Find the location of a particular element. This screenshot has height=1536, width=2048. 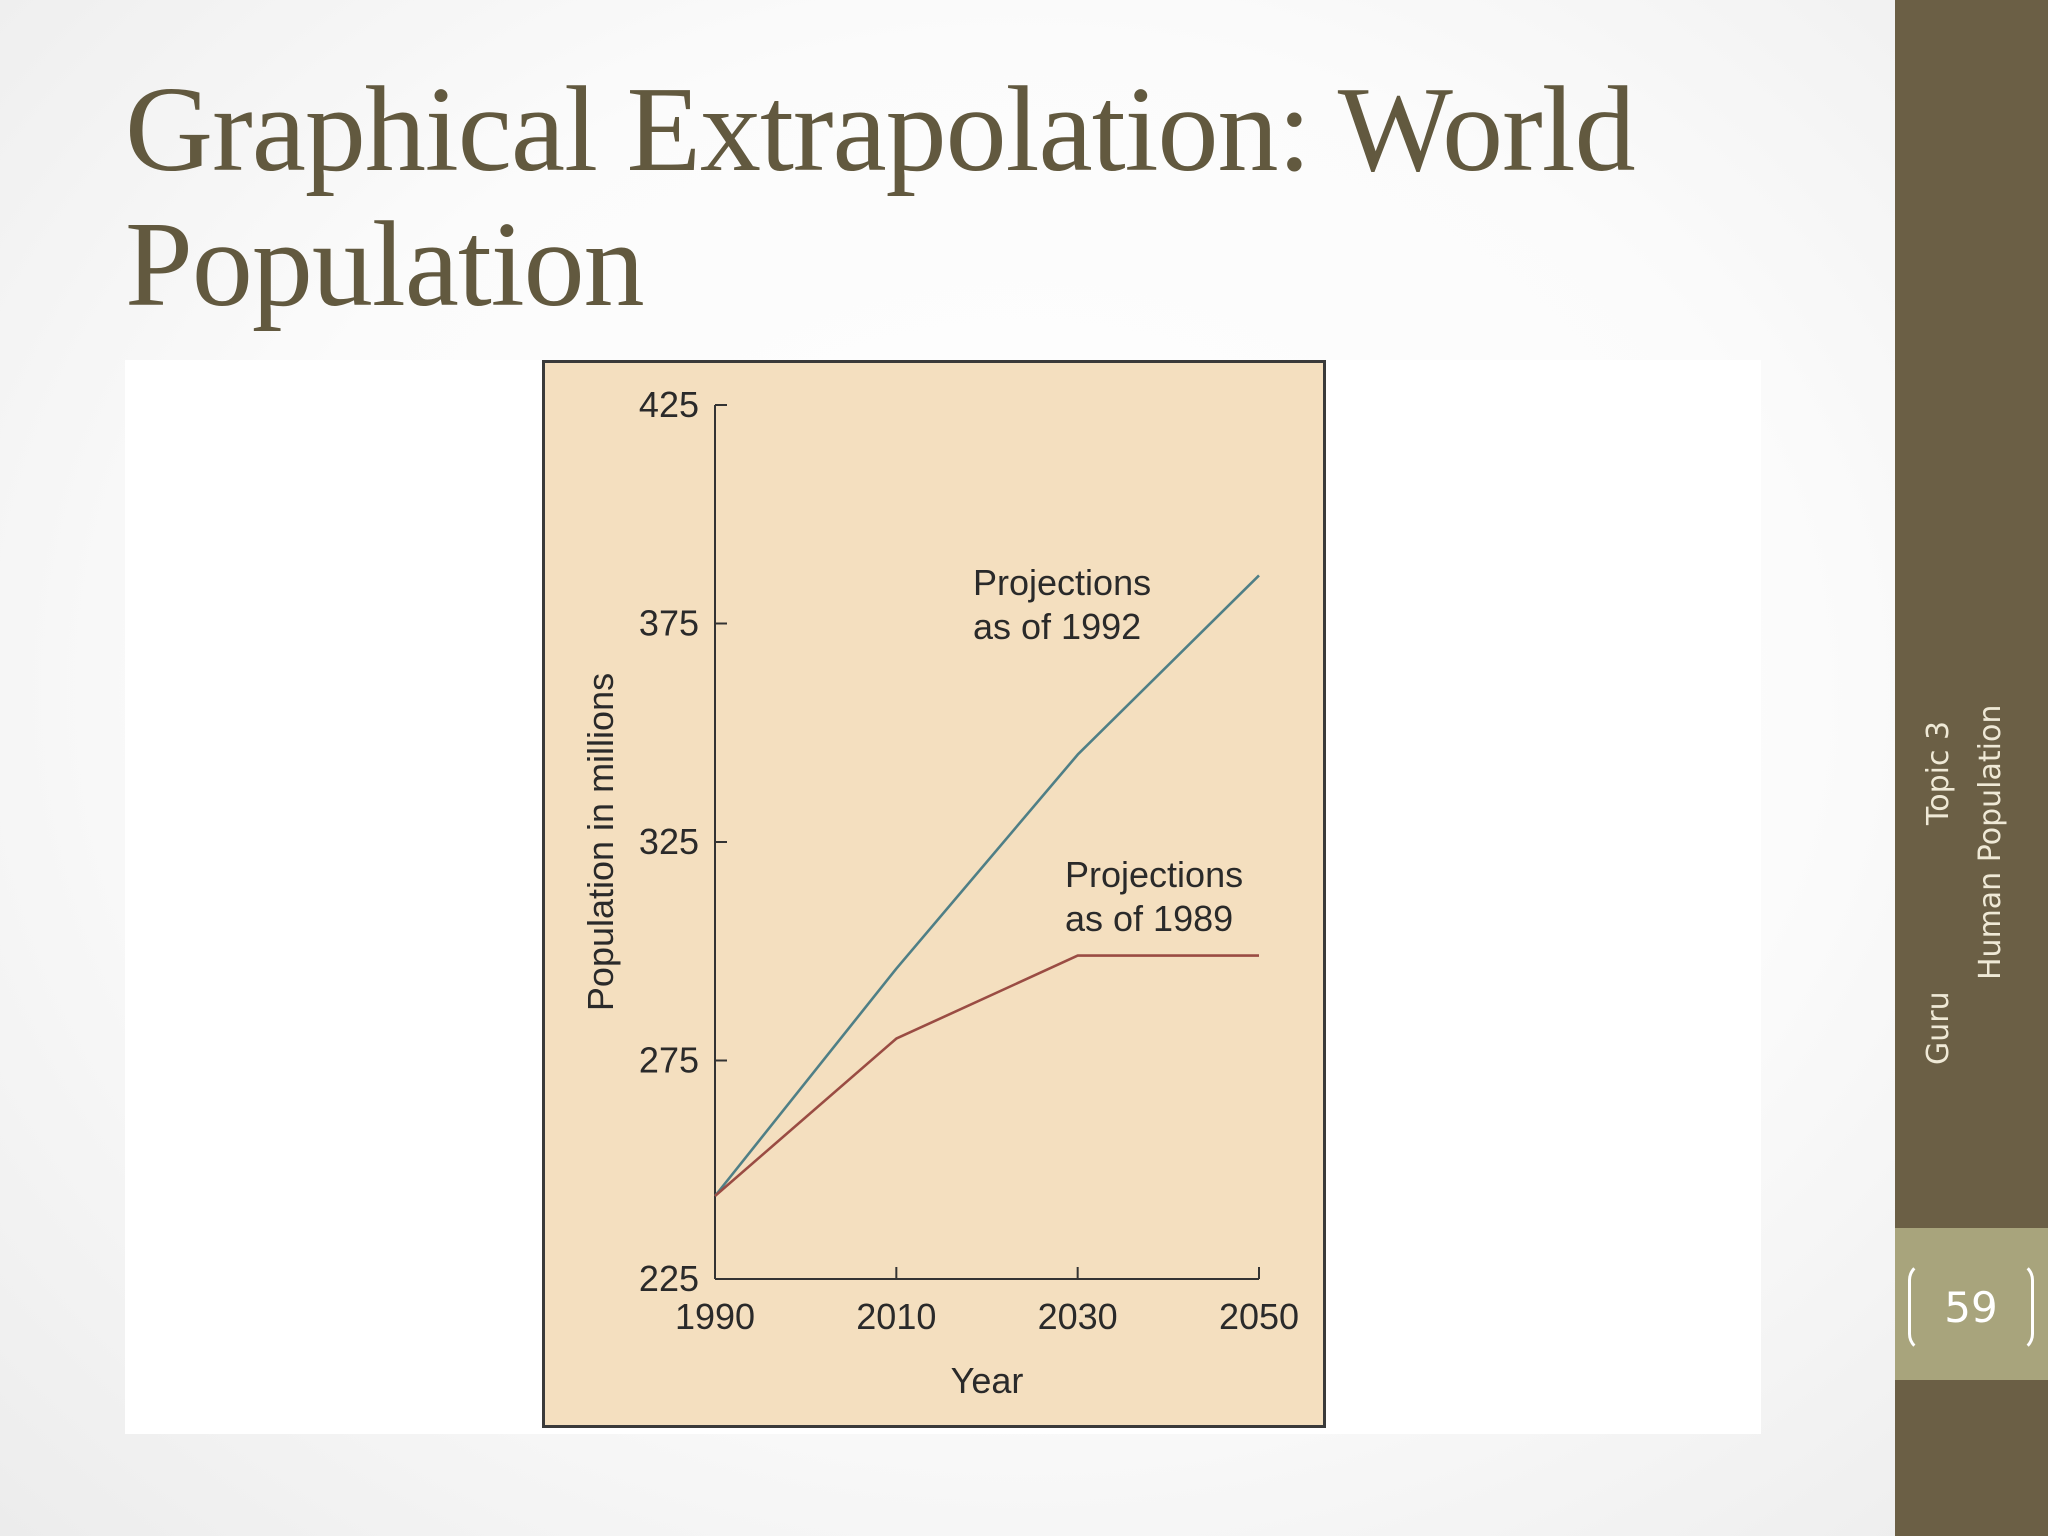

series-line-1992 is located at coordinates (986, 885).